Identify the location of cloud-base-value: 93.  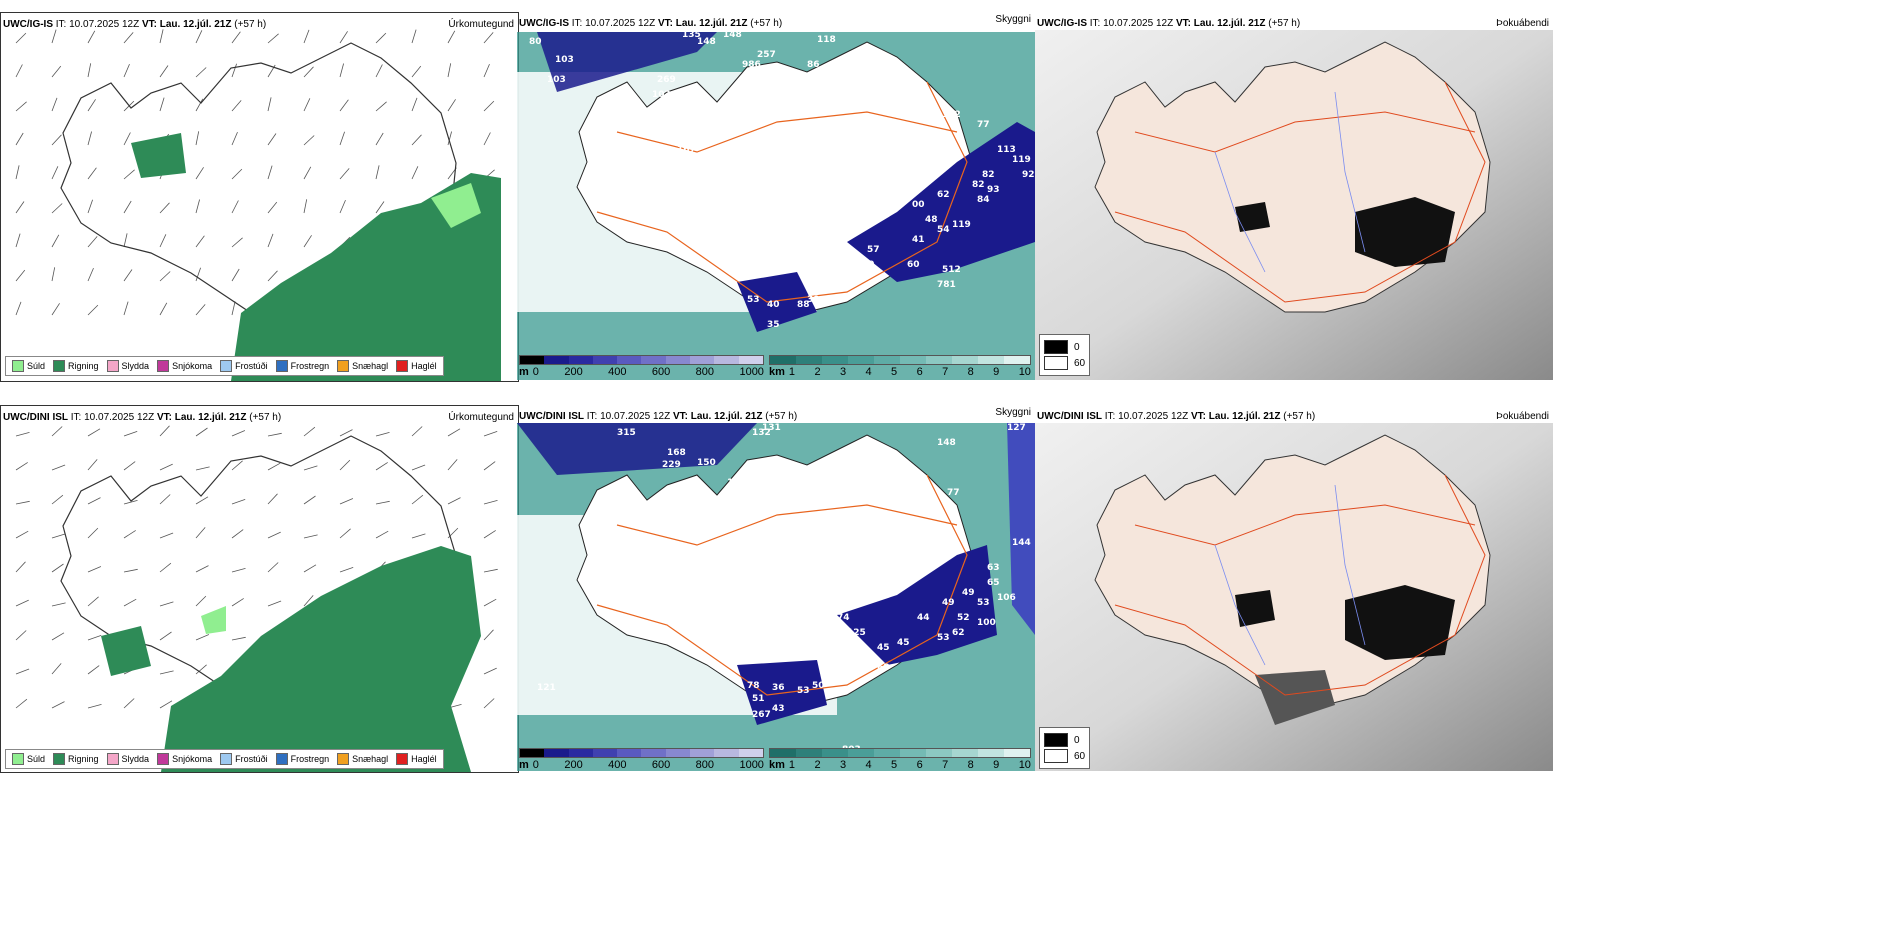
(993, 190).